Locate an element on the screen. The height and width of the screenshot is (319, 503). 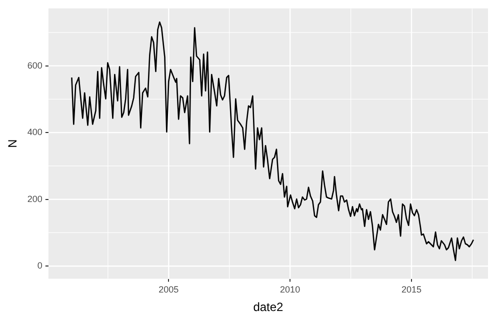
y-tick-label: 0 is located at coordinates (39, 265).